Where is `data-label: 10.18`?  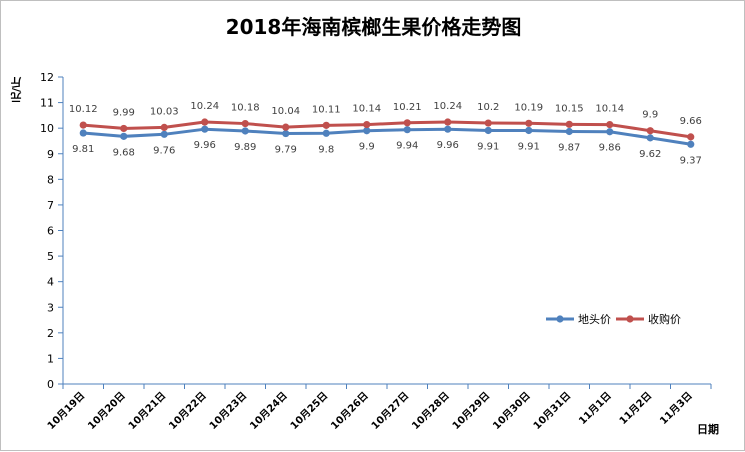 data-label: 10.18 is located at coordinates (245, 108).